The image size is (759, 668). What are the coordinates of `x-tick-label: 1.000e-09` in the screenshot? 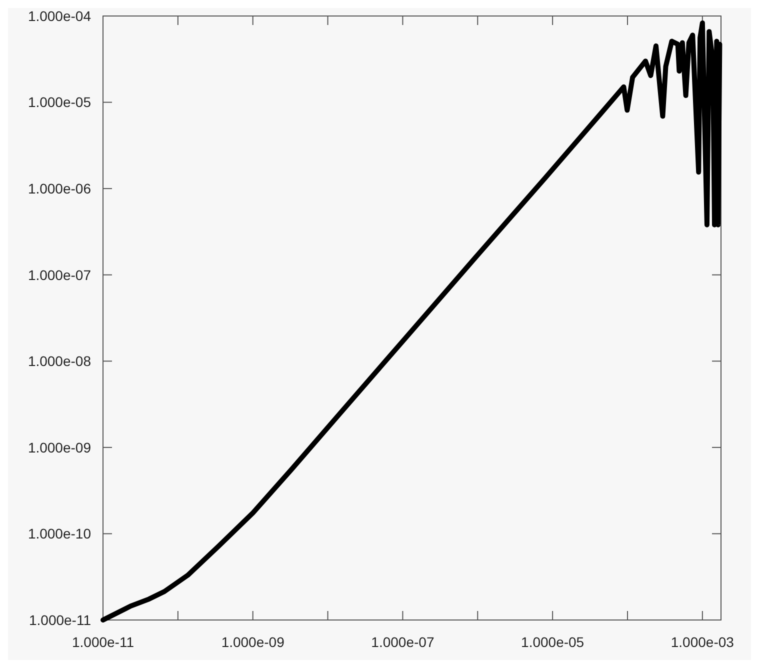 It's located at (253, 642).